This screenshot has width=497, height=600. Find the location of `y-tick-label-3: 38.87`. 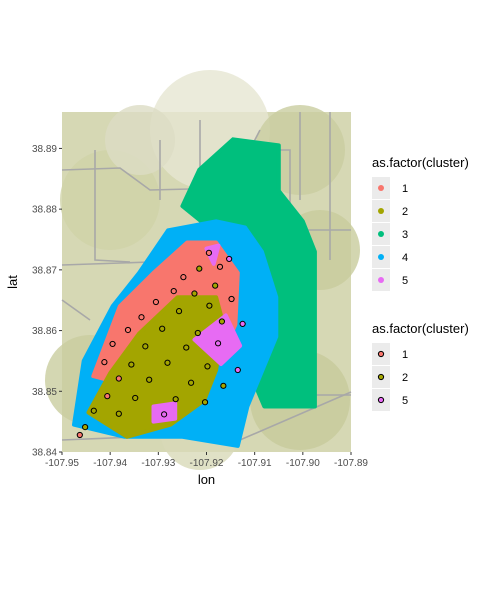

y-tick-label-3: 38.87 is located at coordinates (44, 270).